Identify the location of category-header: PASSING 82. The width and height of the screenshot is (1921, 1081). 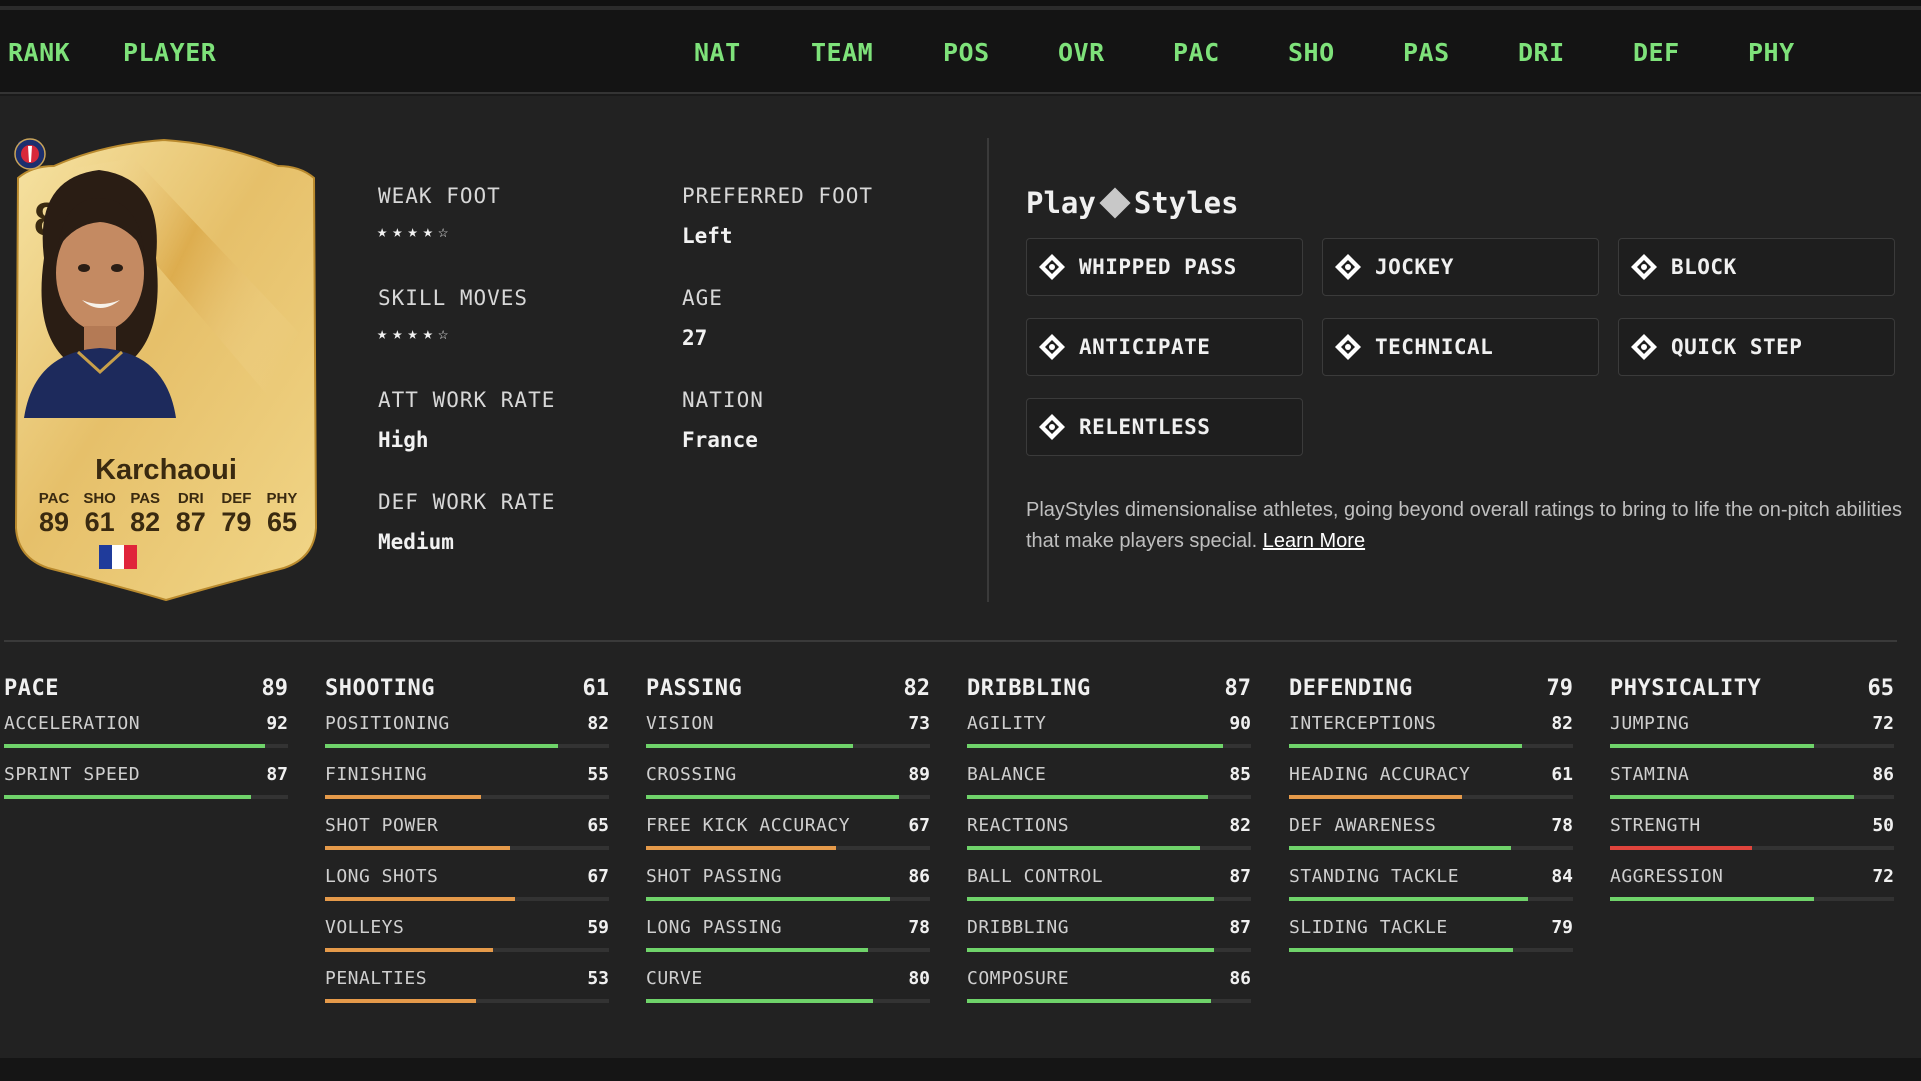
(788, 693).